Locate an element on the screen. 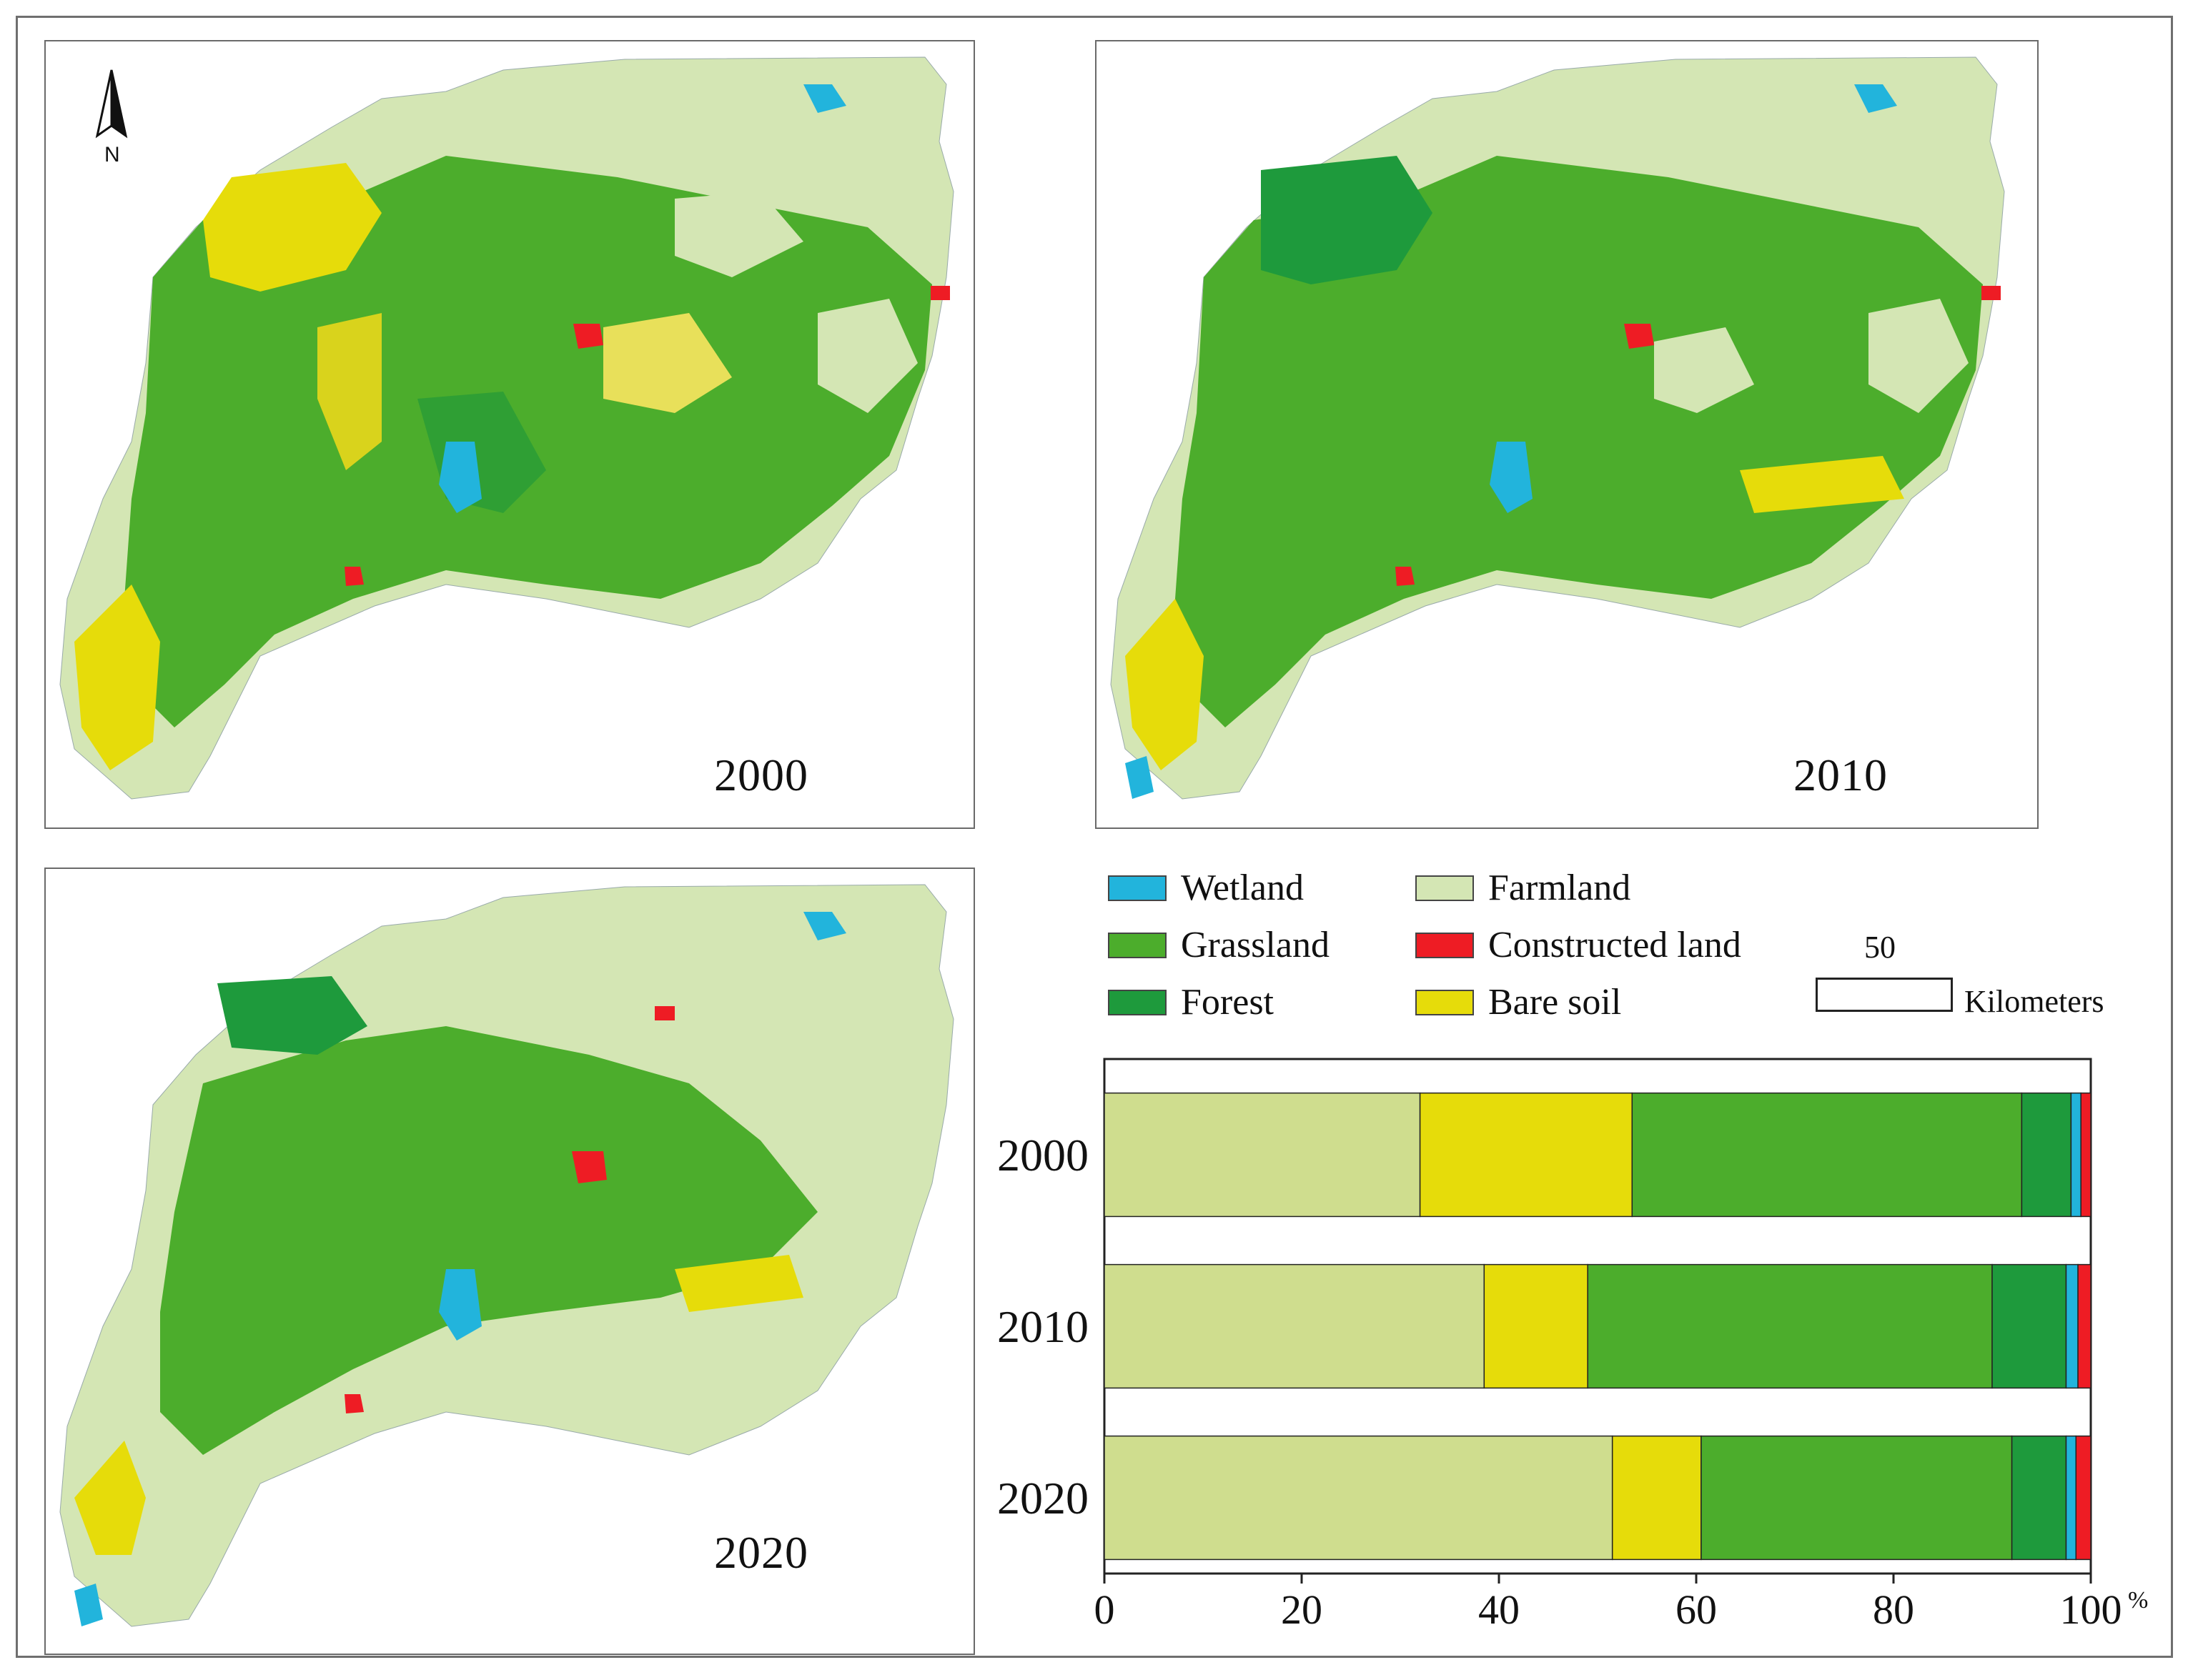 This screenshot has height=1680, width=2193. x-unit-label: % is located at coordinates (2138, 1600).